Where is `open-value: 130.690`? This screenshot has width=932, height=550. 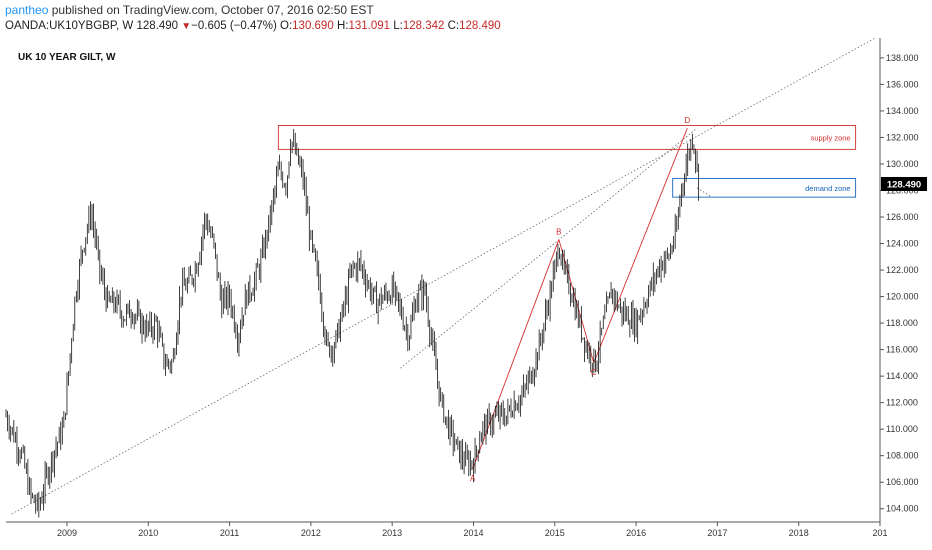 open-value: 130.690 is located at coordinates (313, 26).